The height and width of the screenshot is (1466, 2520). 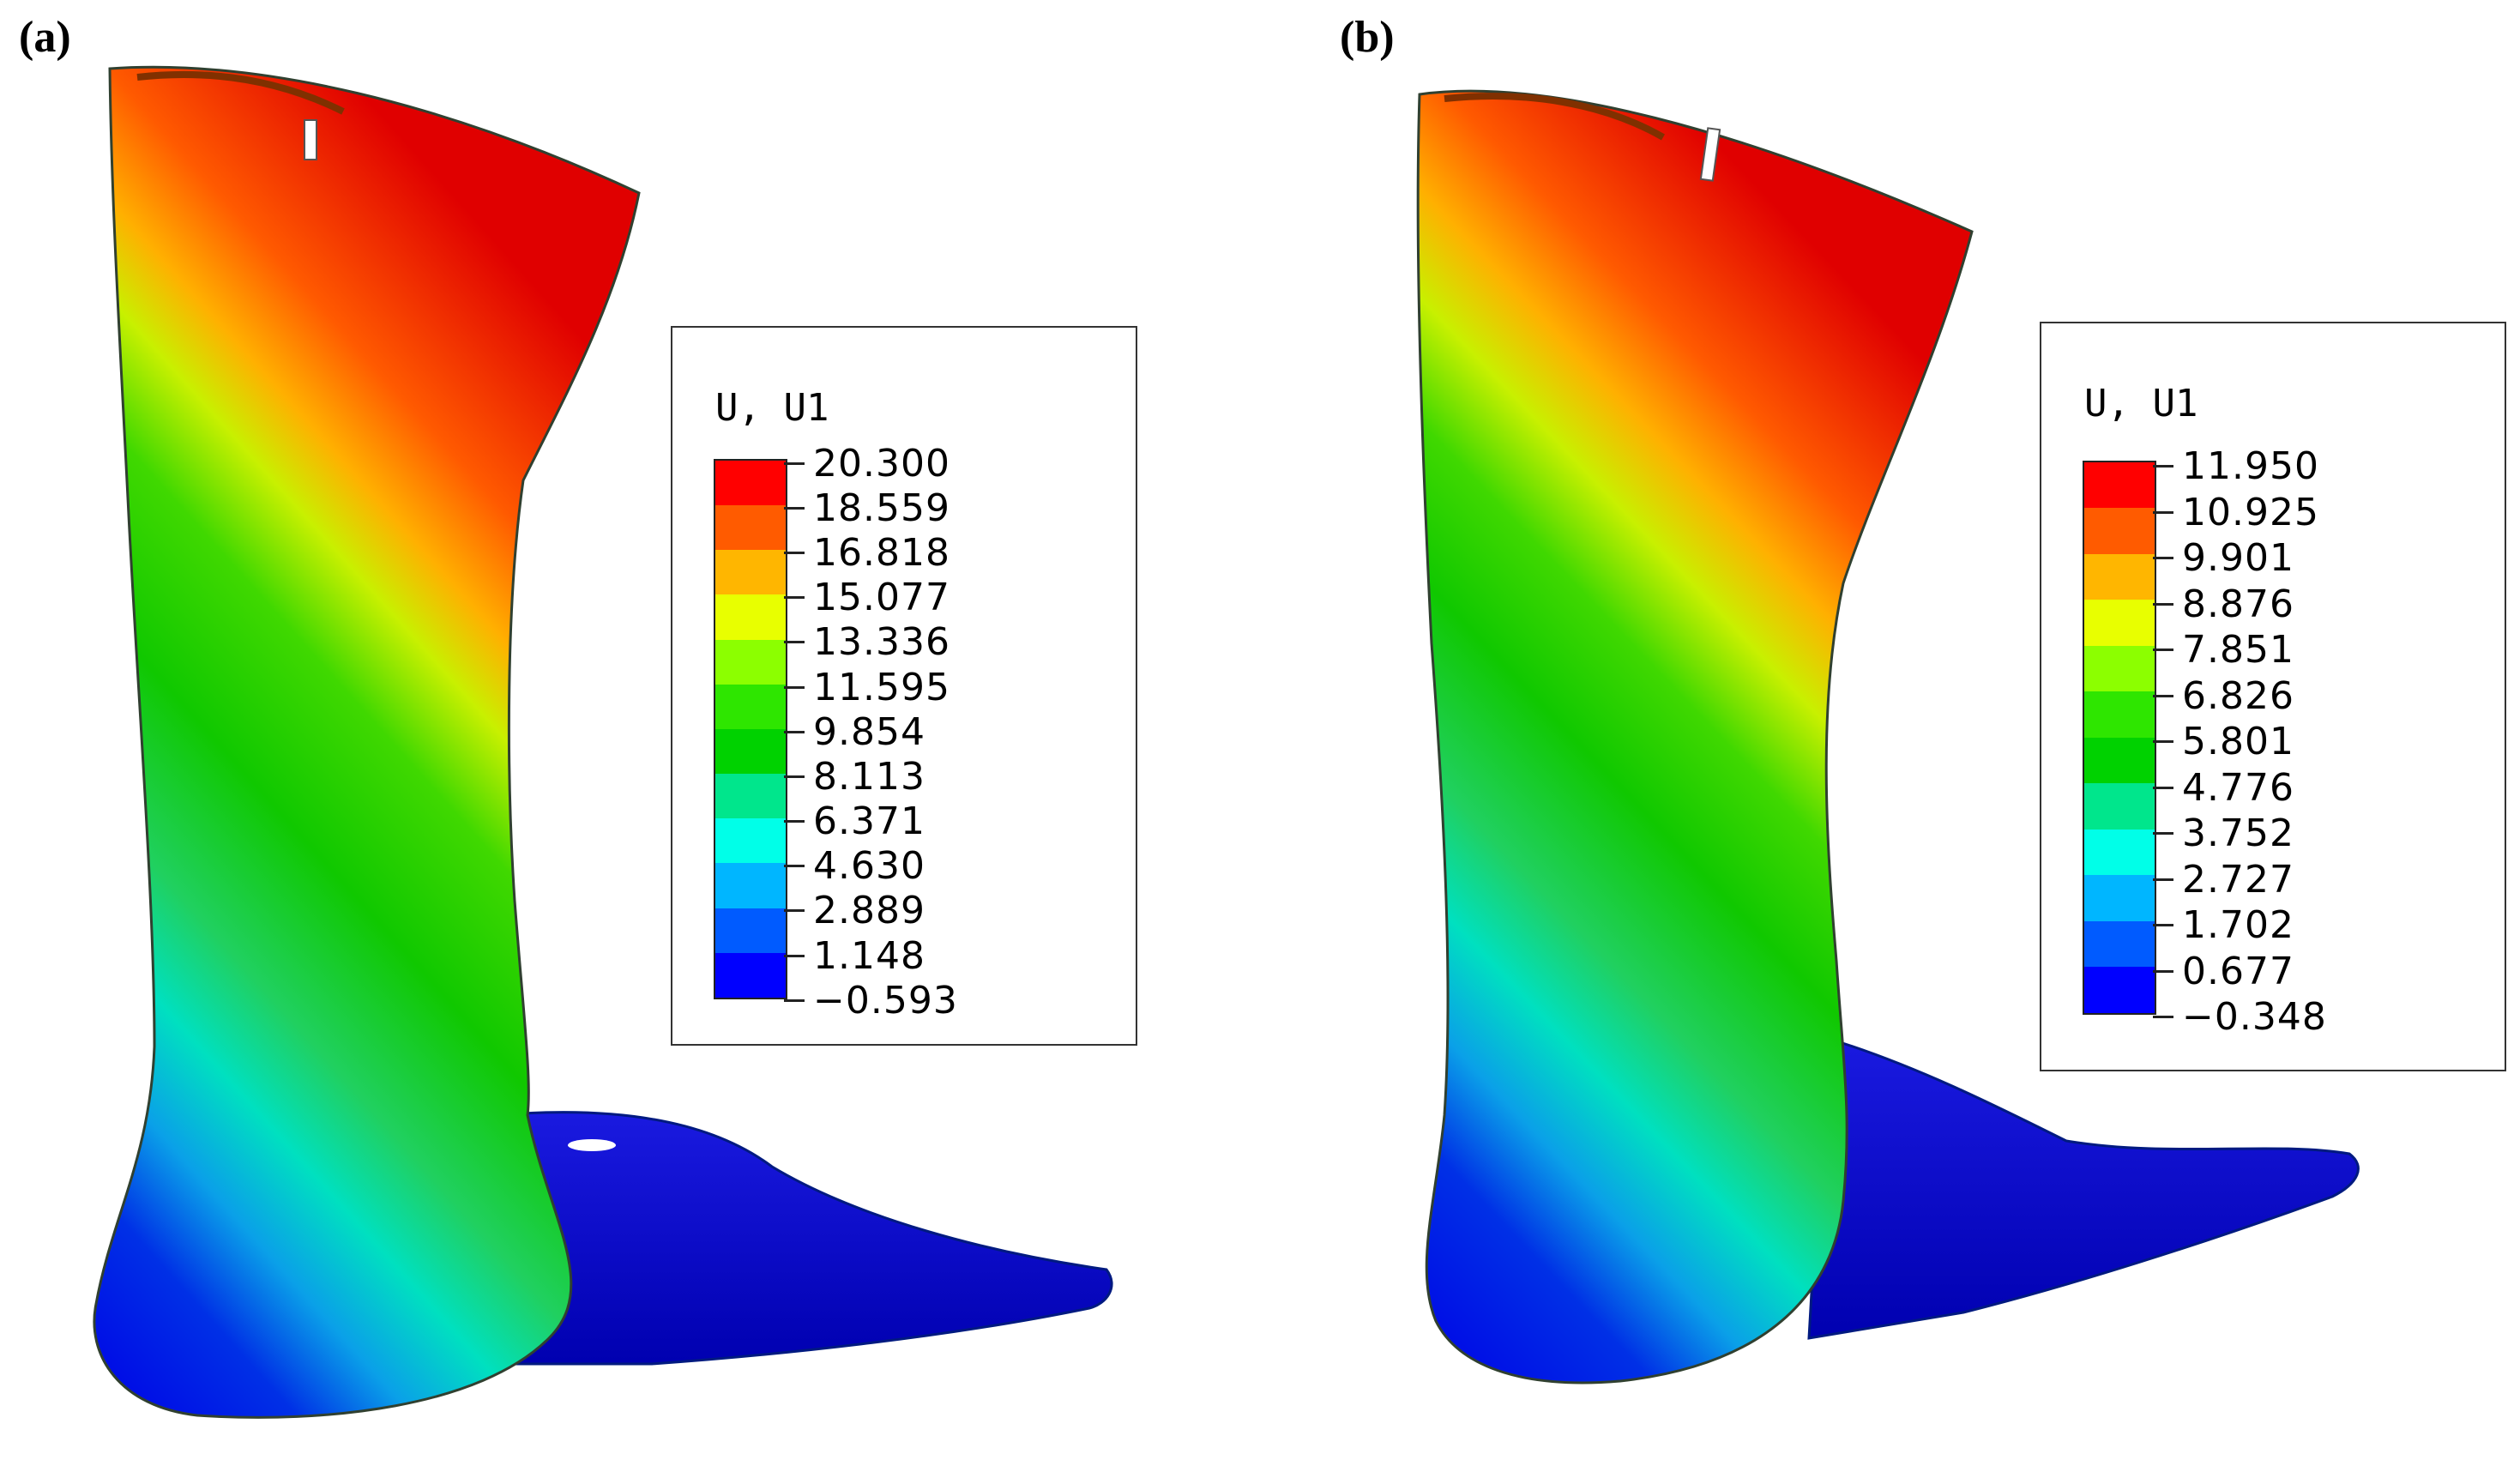 I want to click on legend-b-colorbar, so click(x=2119, y=738).